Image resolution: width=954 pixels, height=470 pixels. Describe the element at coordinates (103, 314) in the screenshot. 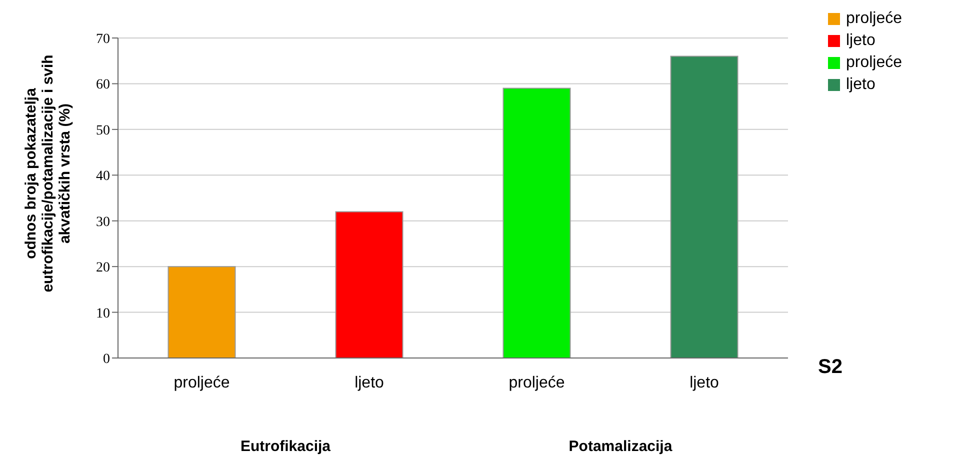

I see `y-tick-label: 10` at that location.